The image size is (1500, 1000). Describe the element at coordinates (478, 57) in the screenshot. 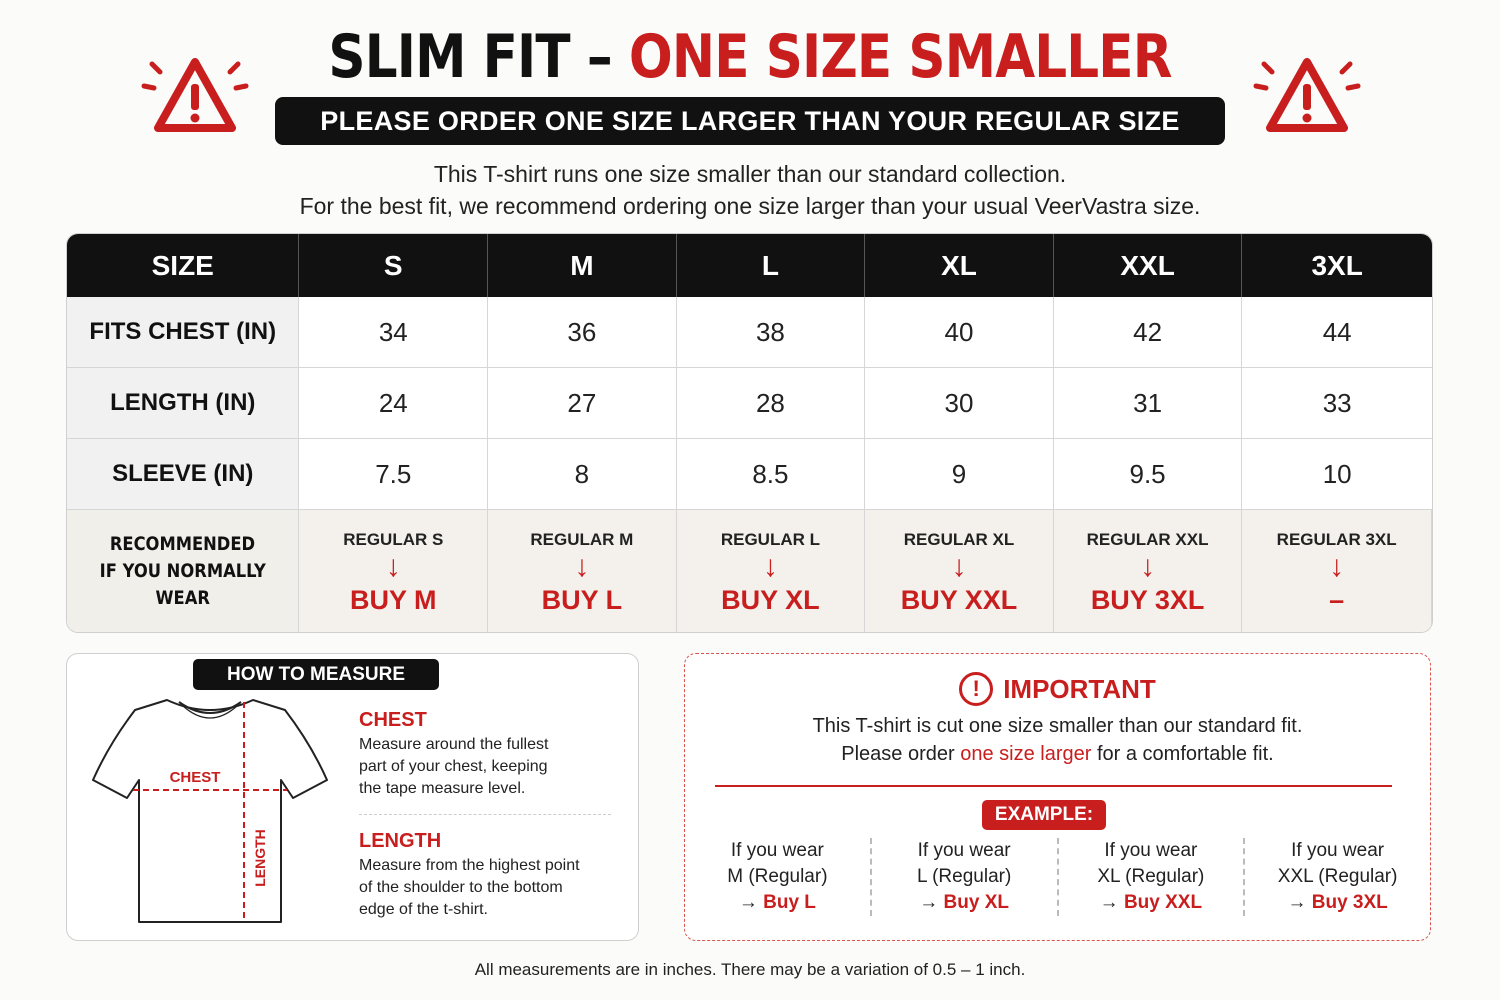

I see `title-part-black: SLIM FIT –` at that location.